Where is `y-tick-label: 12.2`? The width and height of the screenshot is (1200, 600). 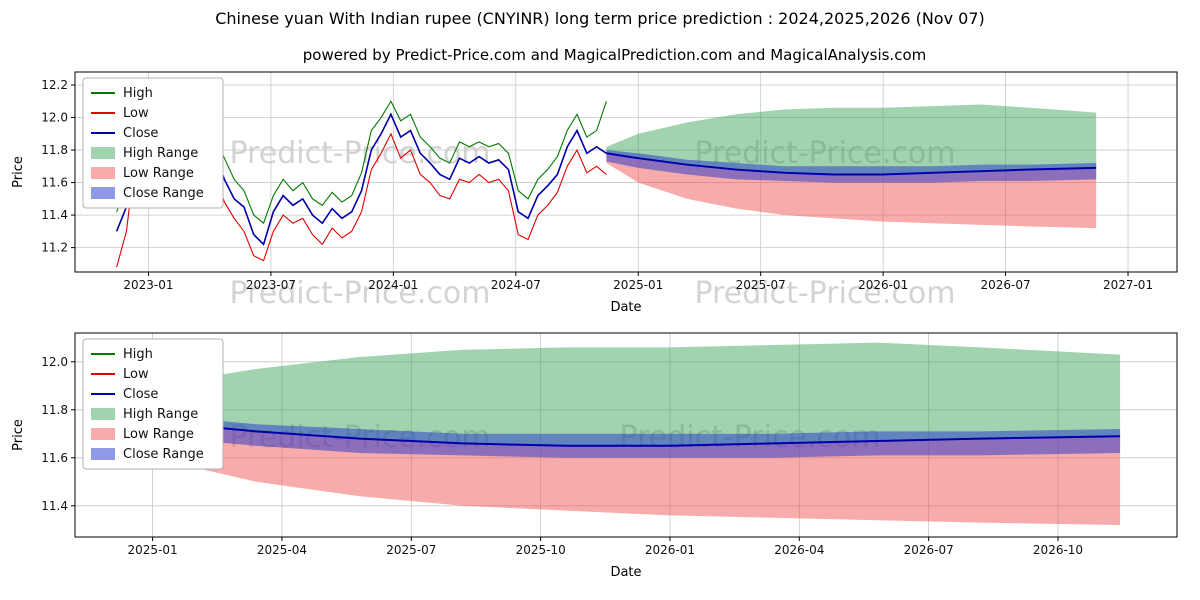 y-tick-label: 12.2 is located at coordinates (54, 85).